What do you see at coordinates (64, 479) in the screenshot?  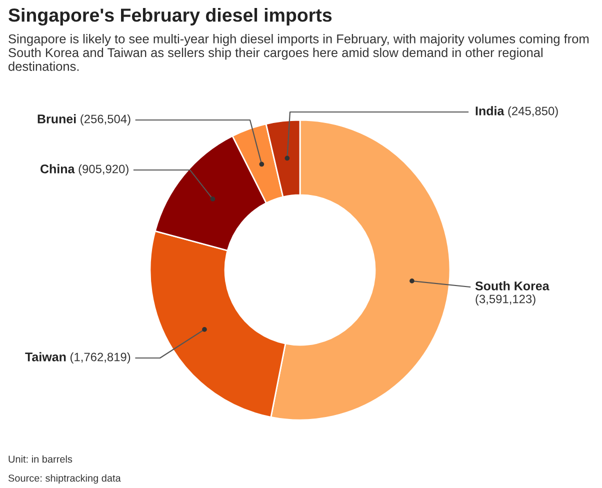 I see `source-note: Source: shiptracking data` at bounding box center [64, 479].